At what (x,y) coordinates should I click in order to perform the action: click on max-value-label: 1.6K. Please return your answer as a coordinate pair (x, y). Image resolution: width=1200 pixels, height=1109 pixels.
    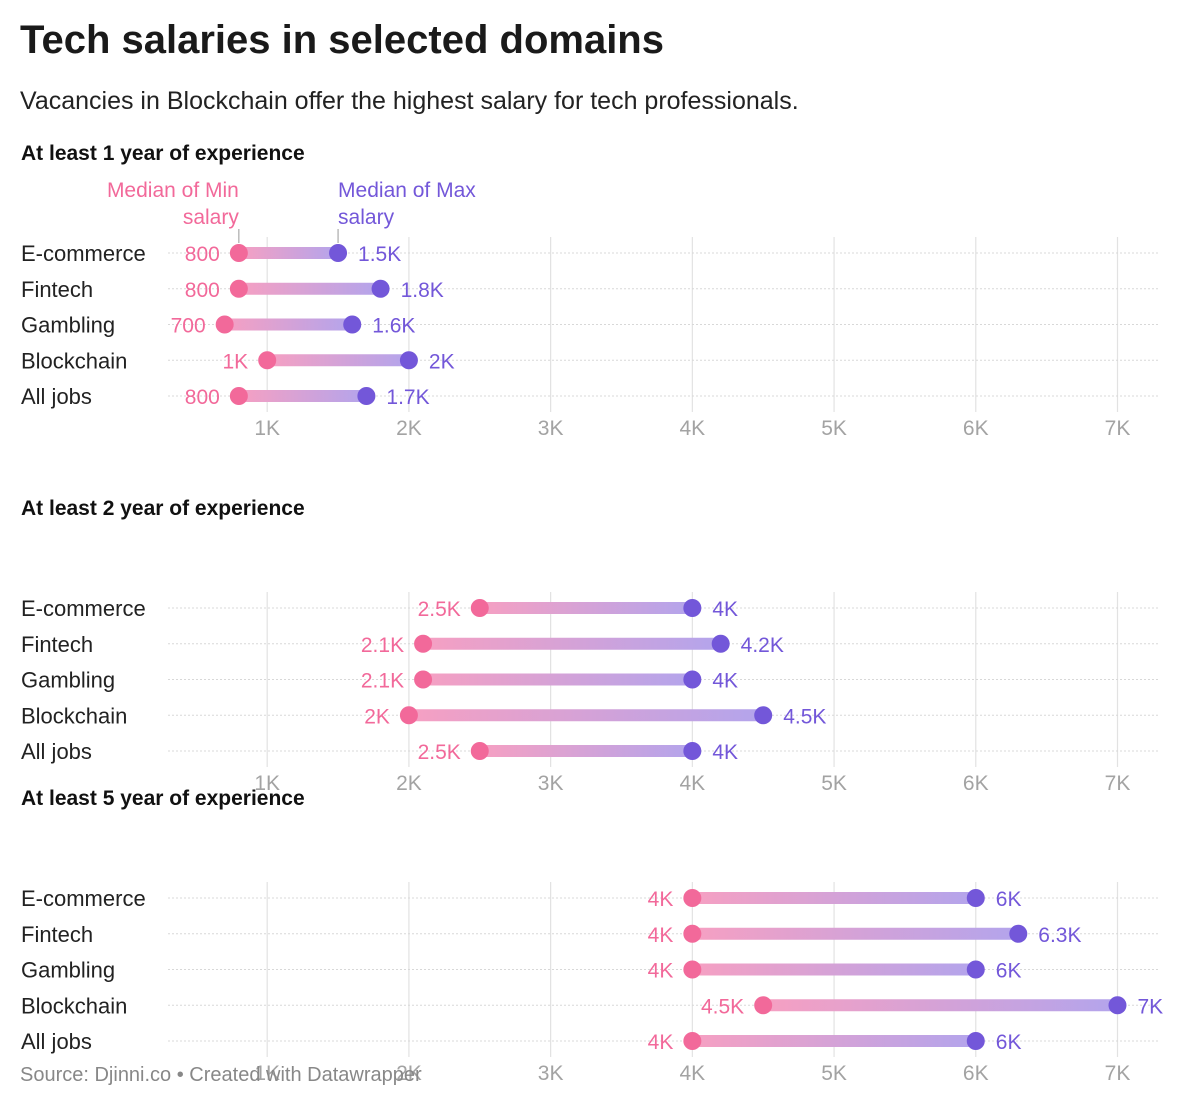
    Looking at the image, I should click on (393, 326).